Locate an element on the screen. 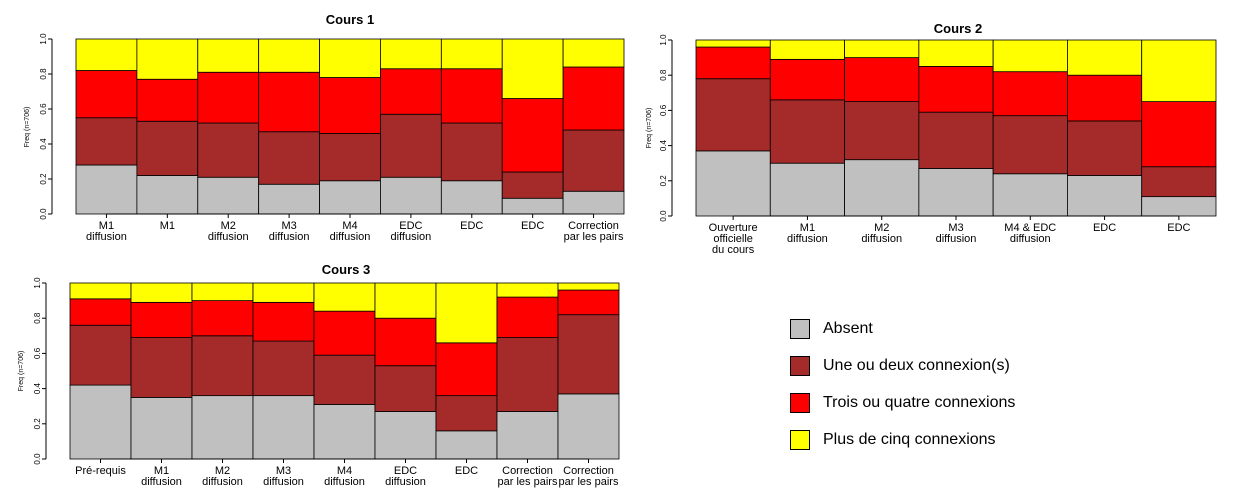 The height and width of the screenshot is (490, 1234). legend-swatch-plus-de-cinq is located at coordinates (800, 440).